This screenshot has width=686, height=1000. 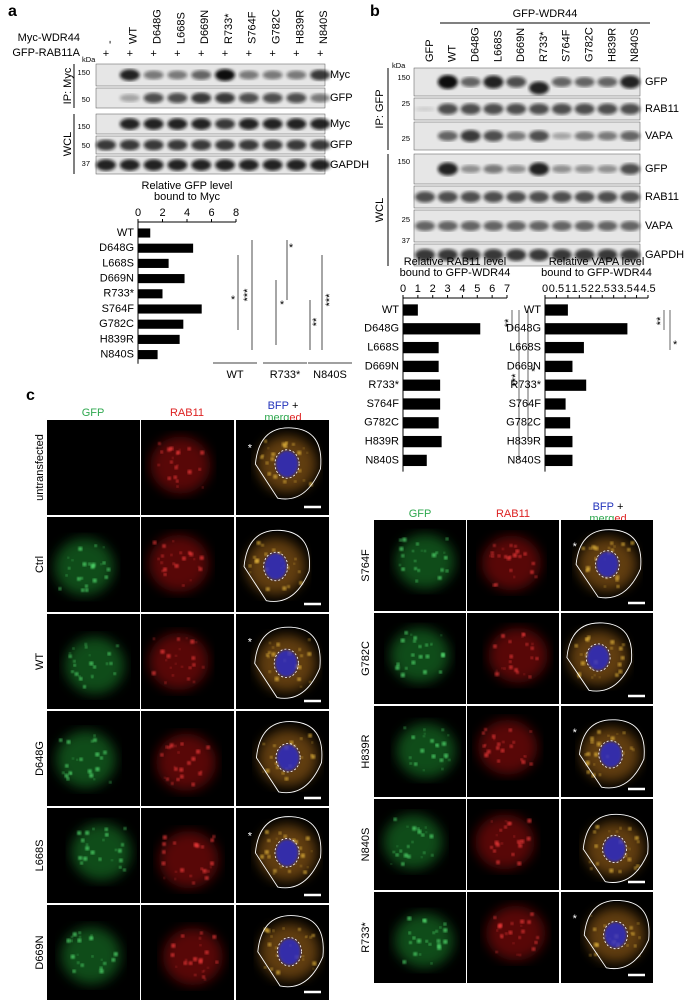 I want to click on wcl-label: WCL, so click(x=380, y=210).